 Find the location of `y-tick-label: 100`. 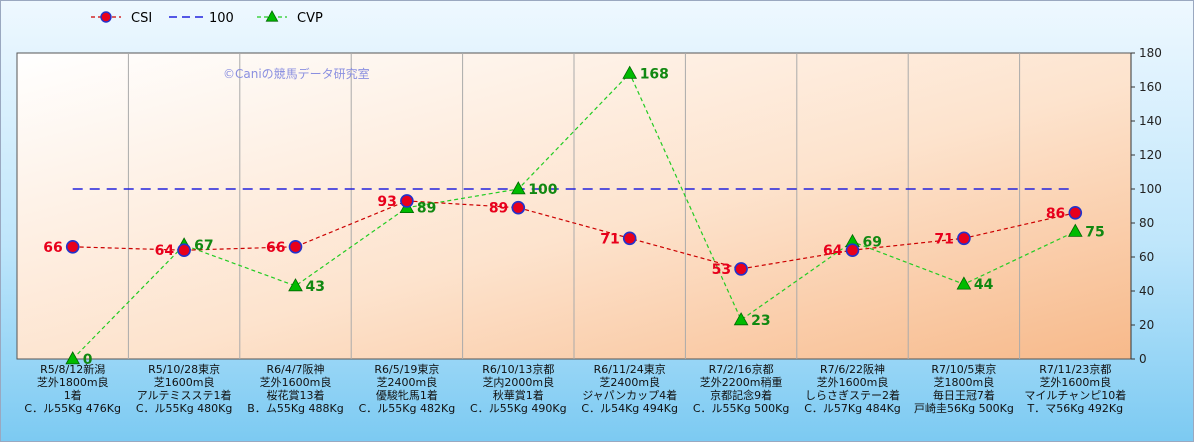

y-tick-label: 100 is located at coordinates (1150, 189).